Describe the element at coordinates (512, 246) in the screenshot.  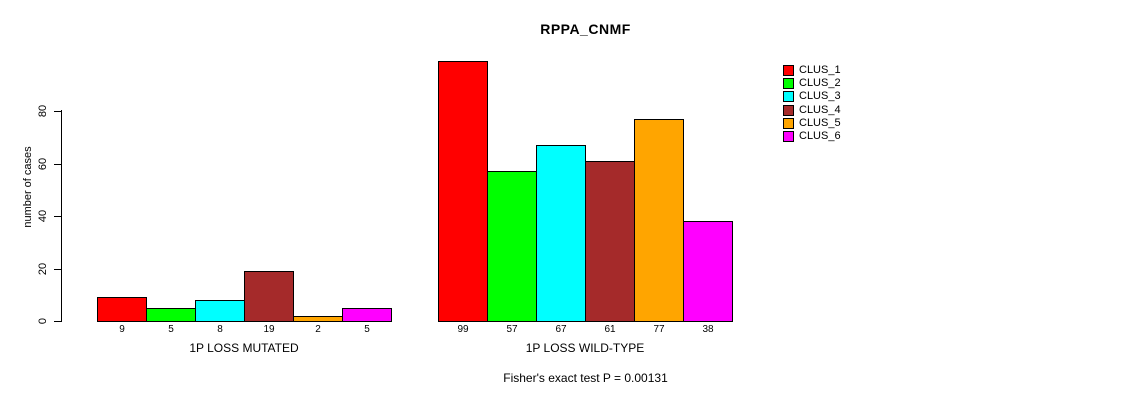
I see `bar-clus_2-group2` at that location.